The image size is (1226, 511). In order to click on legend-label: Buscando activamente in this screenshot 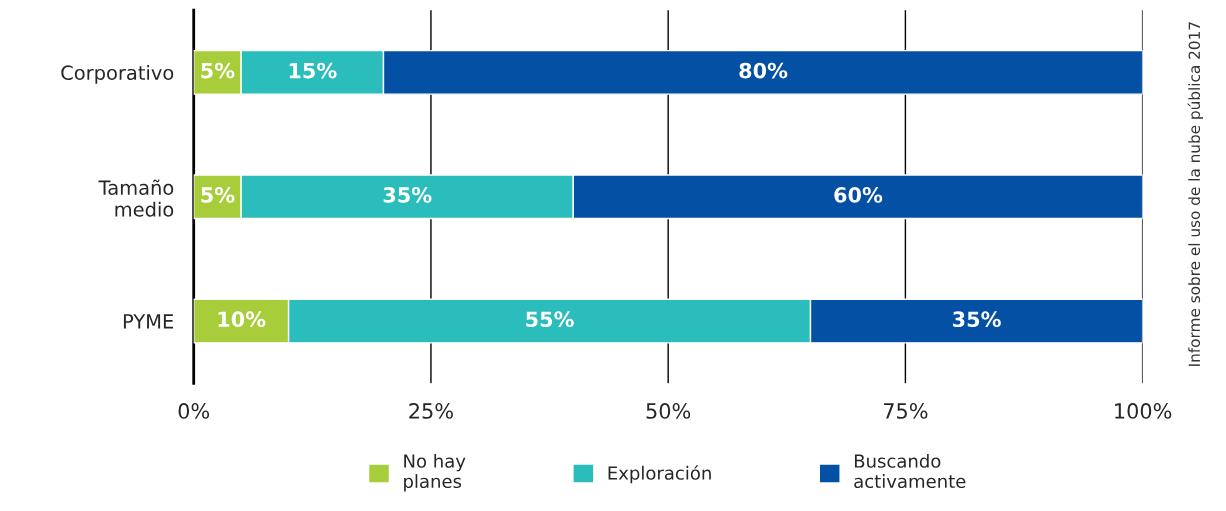, I will do `click(910, 471)`.